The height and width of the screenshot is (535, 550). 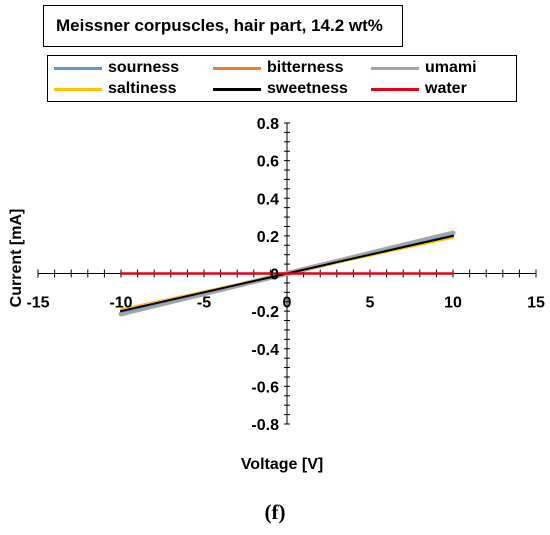 What do you see at coordinates (204, 303) in the screenshot?
I see `x-tick-label: -5` at bounding box center [204, 303].